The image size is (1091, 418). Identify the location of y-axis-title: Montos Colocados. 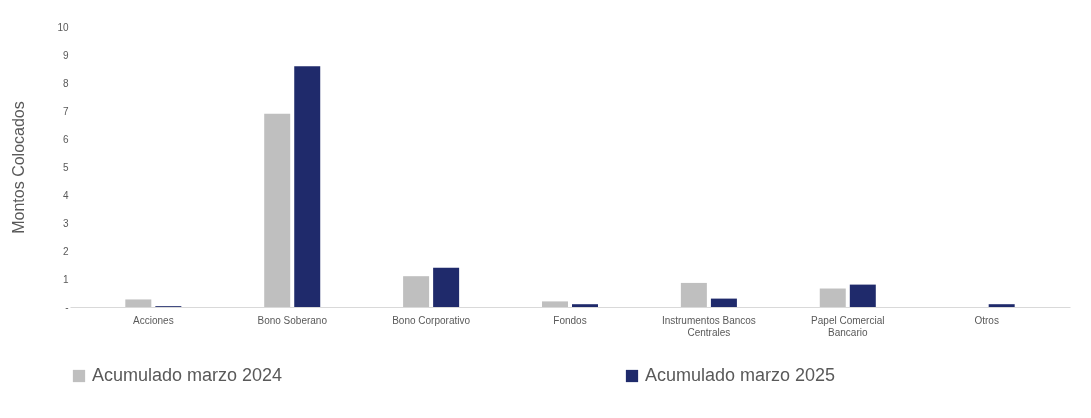
(19, 167).